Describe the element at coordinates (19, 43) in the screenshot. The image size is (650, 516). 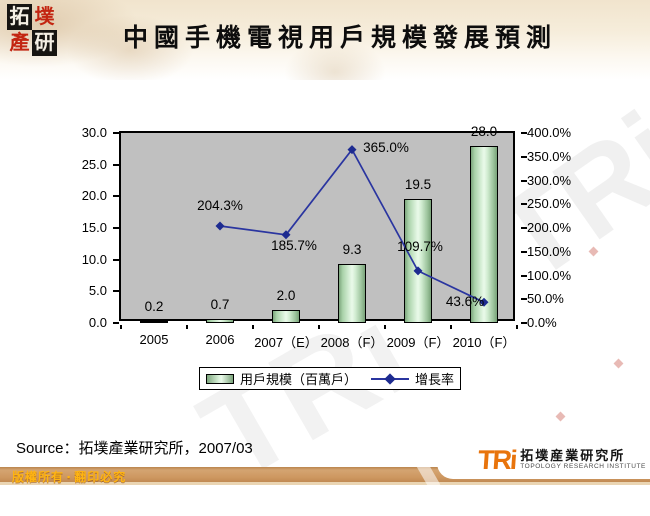
I see `seal-char: 產` at that location.